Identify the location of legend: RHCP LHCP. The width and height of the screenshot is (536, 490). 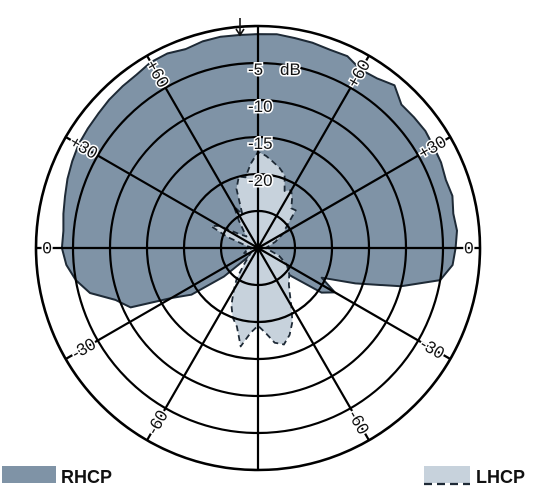
(263, 476).